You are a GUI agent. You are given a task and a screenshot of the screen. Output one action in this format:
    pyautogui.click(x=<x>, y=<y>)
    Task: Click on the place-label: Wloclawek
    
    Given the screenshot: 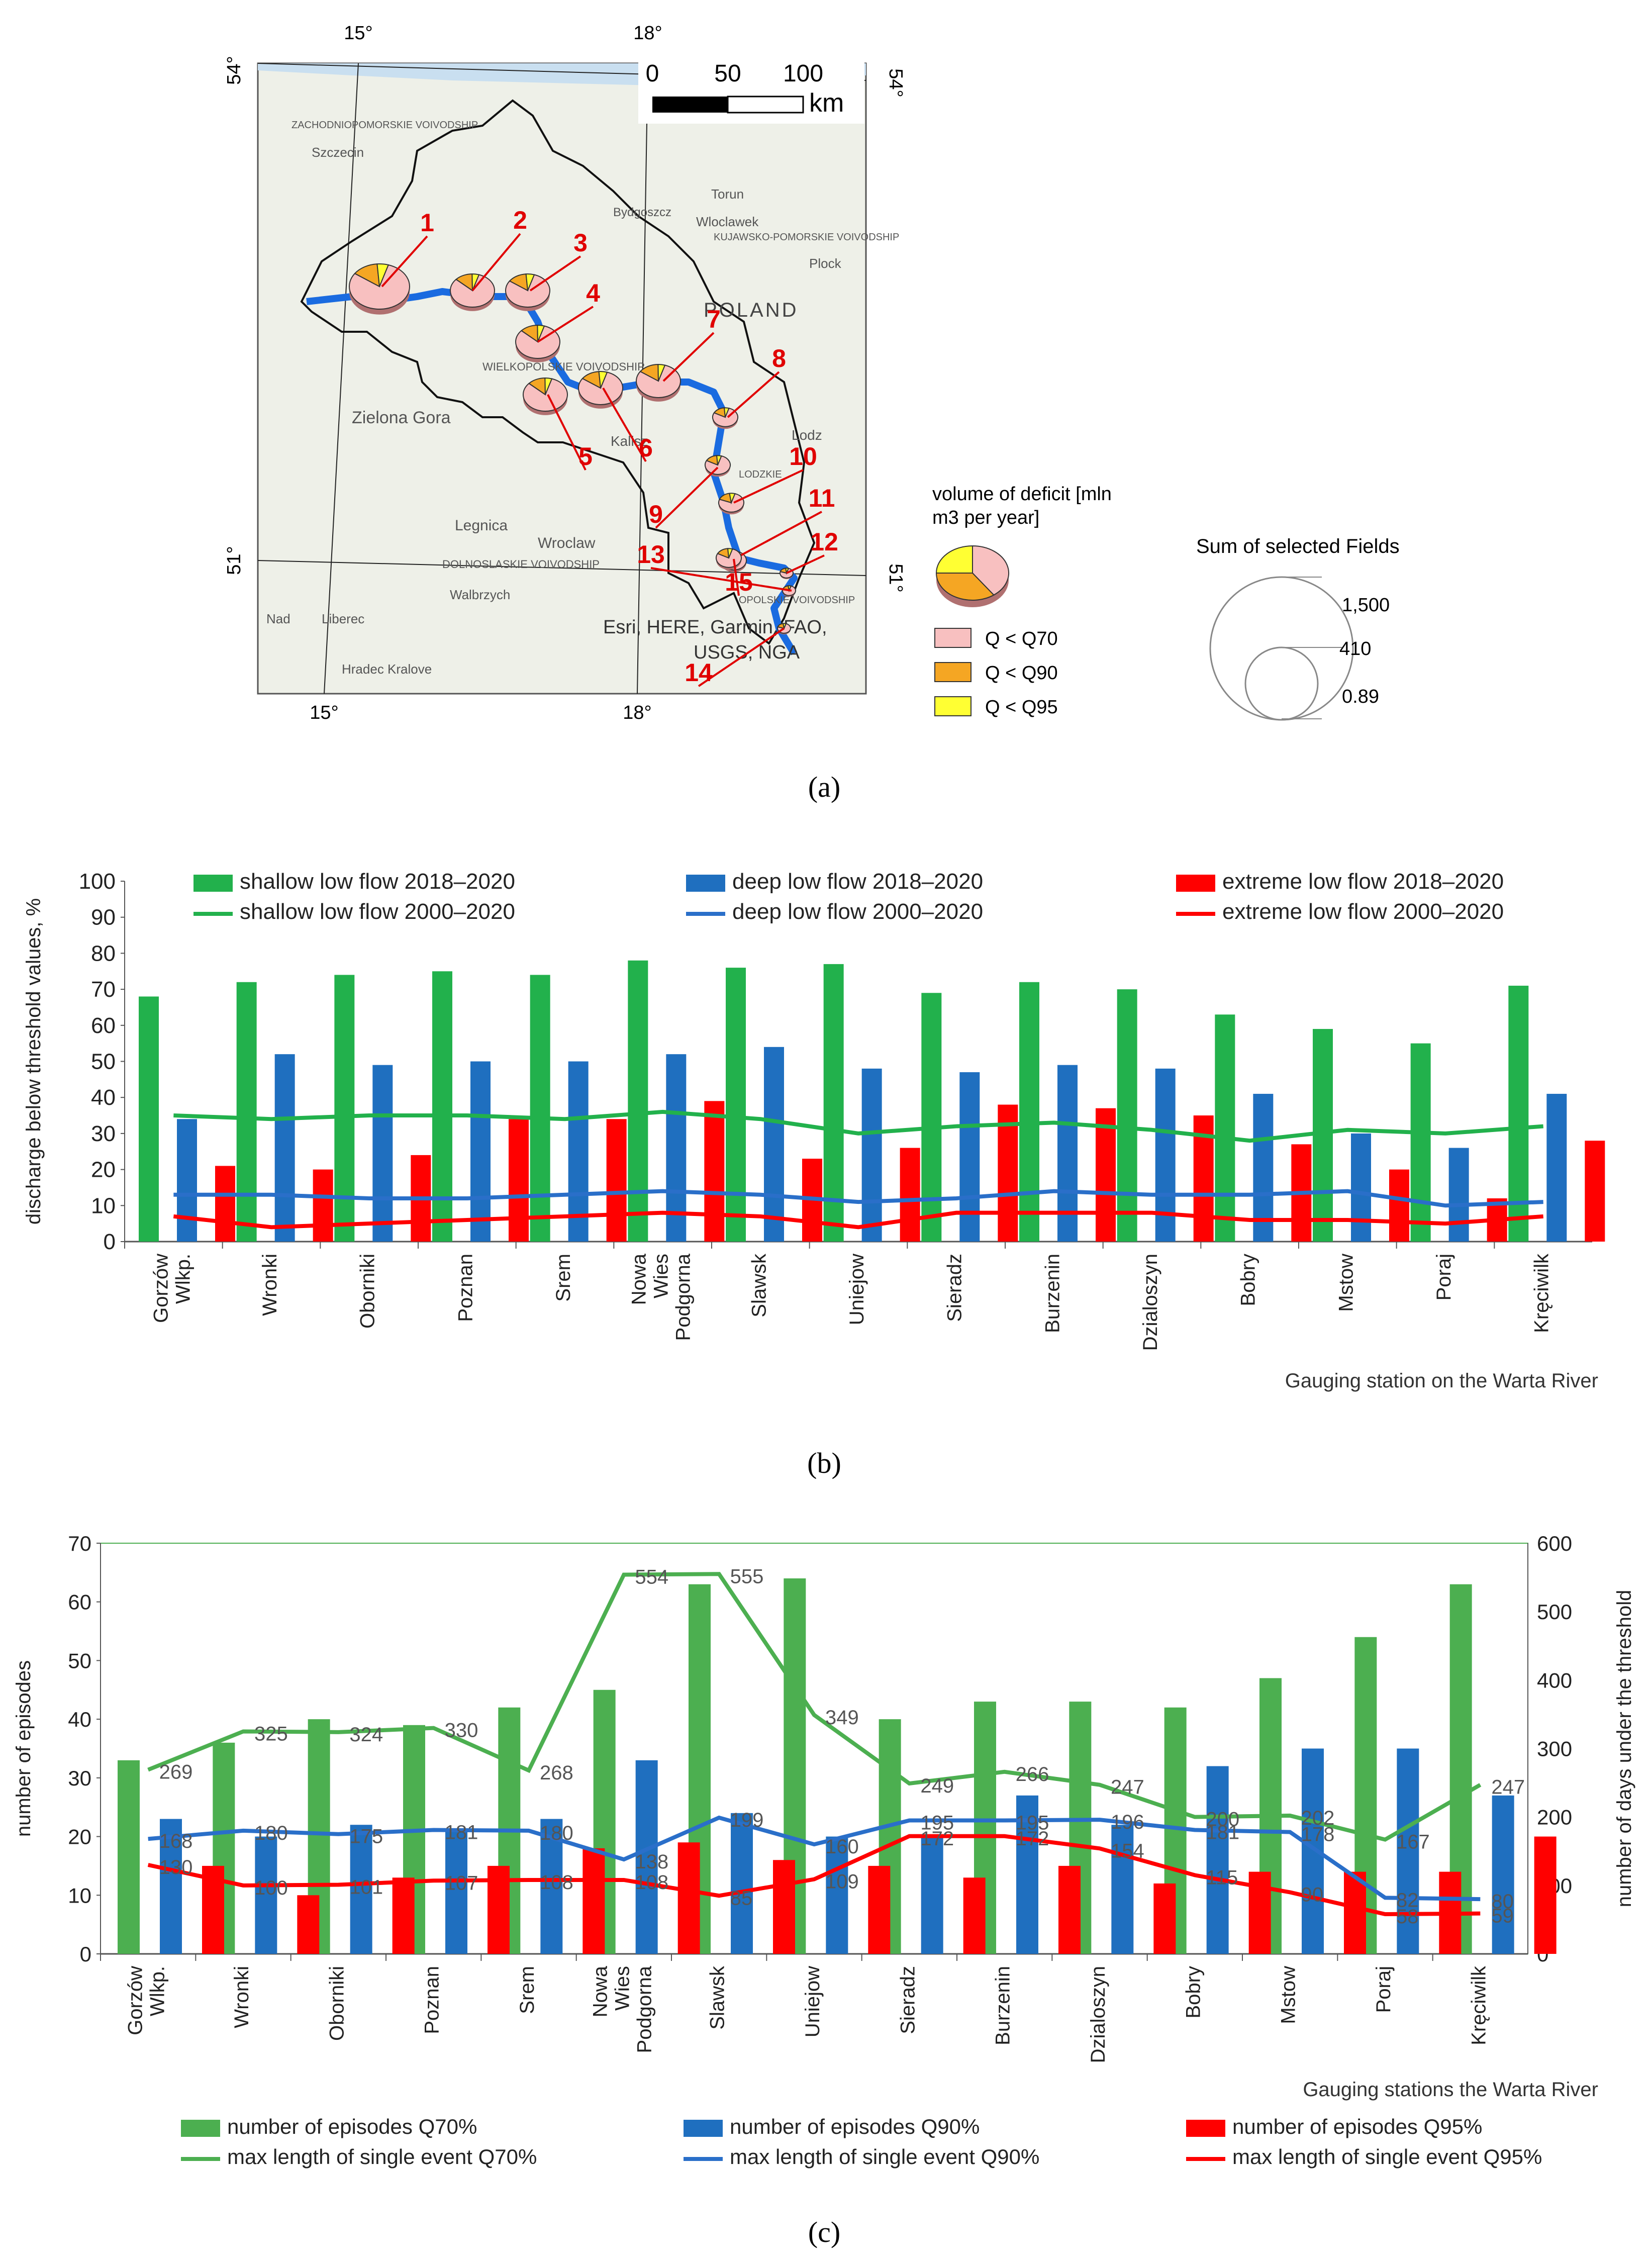 What is the action you would take?
    pyautogui.click(x=727, y=222)
    